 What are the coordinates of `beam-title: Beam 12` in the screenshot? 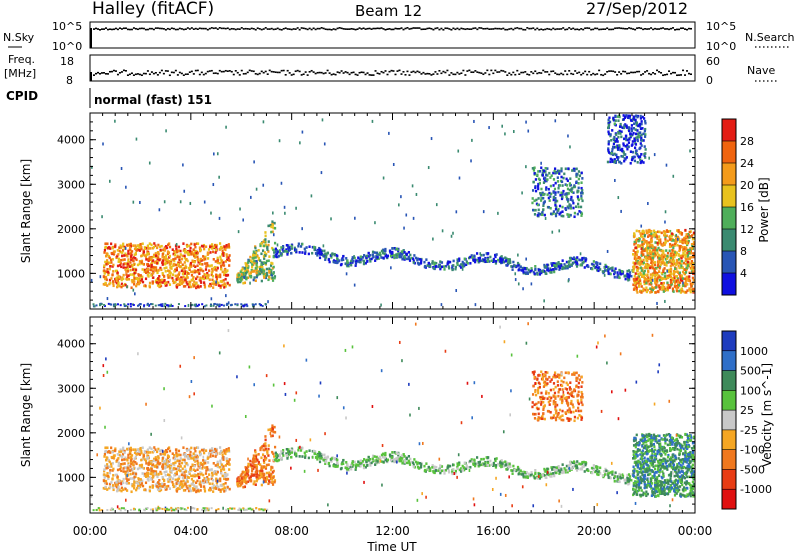 It's located at (388, 11).